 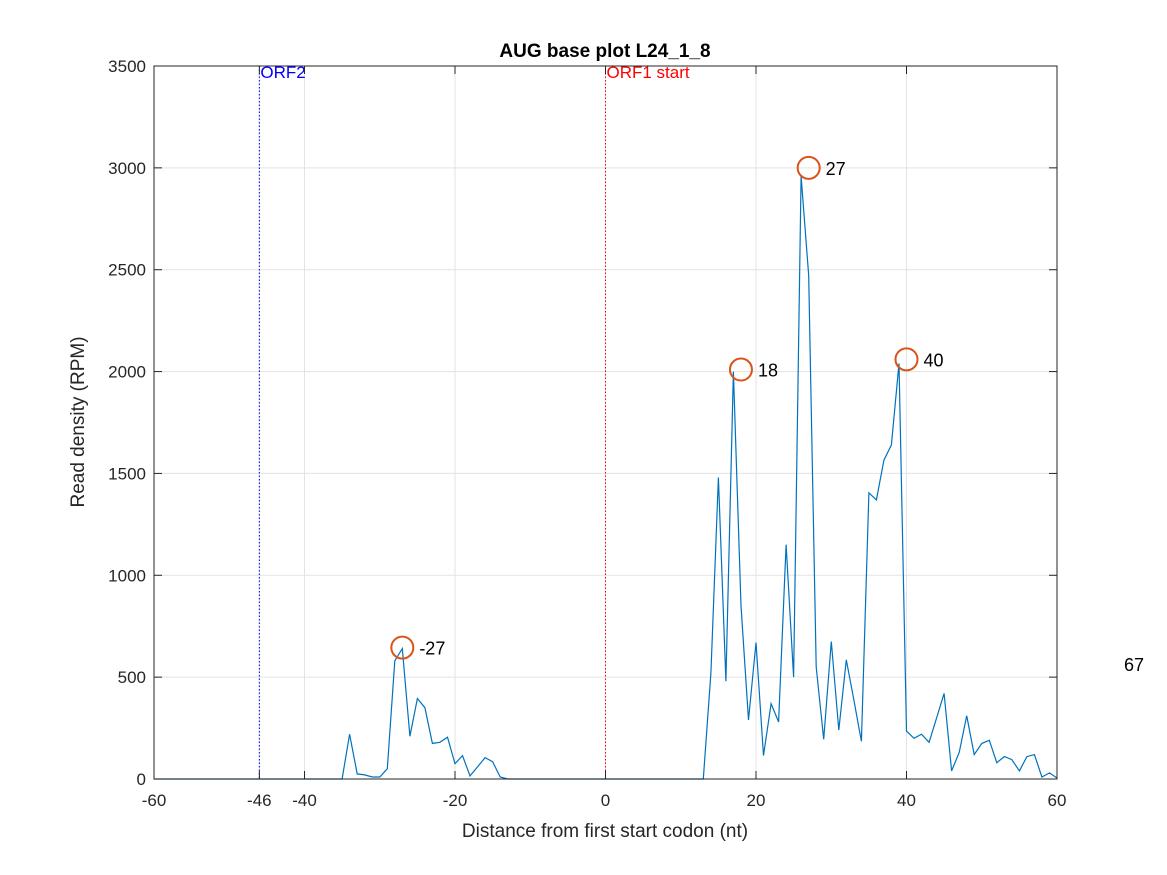 What do you see at coordinates (1057, 800) in the screenshot?
I see `x-tick-label: 60` at bounding box center [1057, 800].